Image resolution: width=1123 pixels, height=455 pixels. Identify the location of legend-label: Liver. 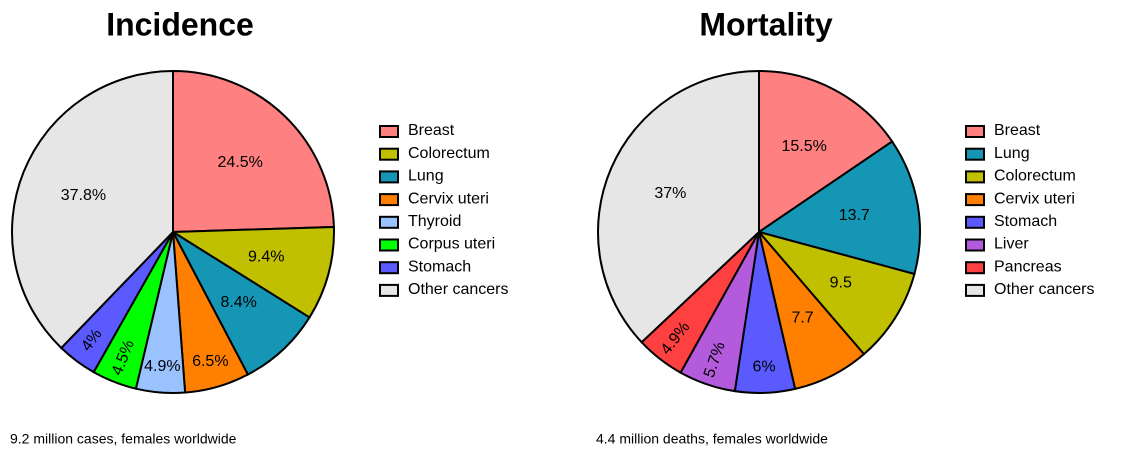
(1011, 244).